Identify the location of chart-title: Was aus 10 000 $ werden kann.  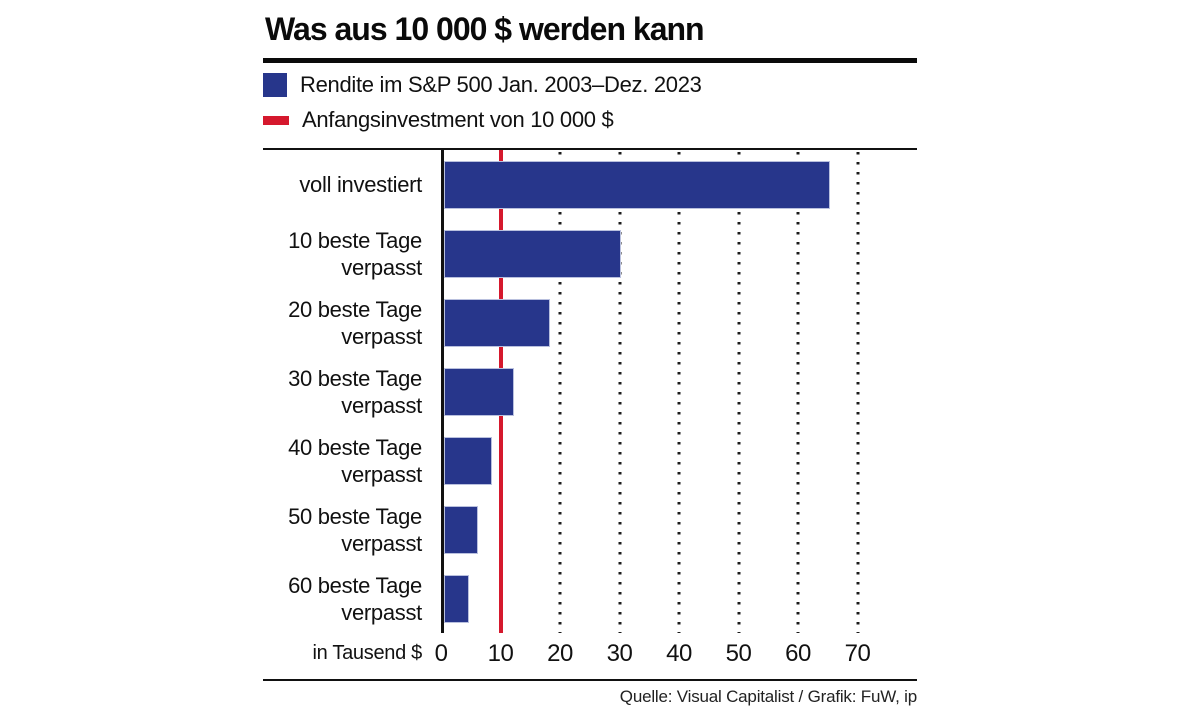
(485, 29).